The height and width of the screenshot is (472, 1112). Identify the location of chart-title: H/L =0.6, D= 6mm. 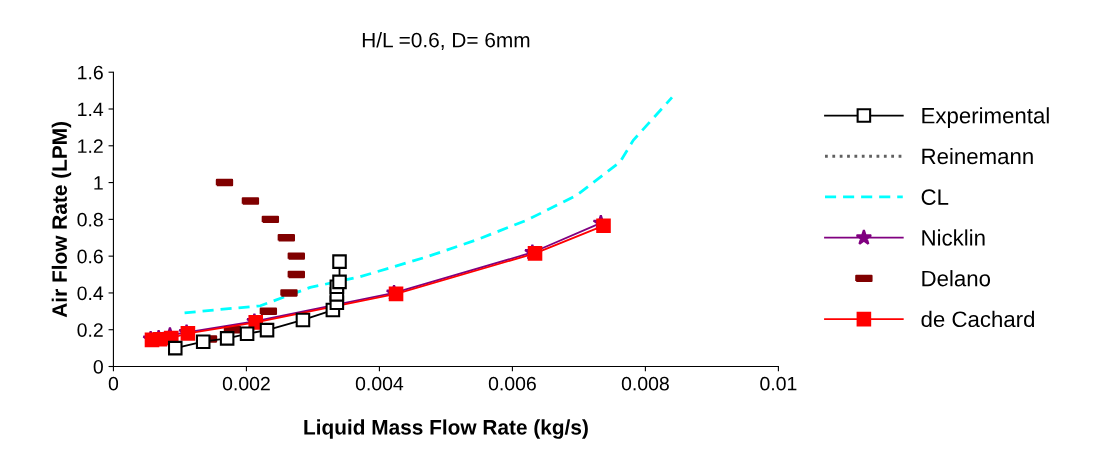
(446, 41).